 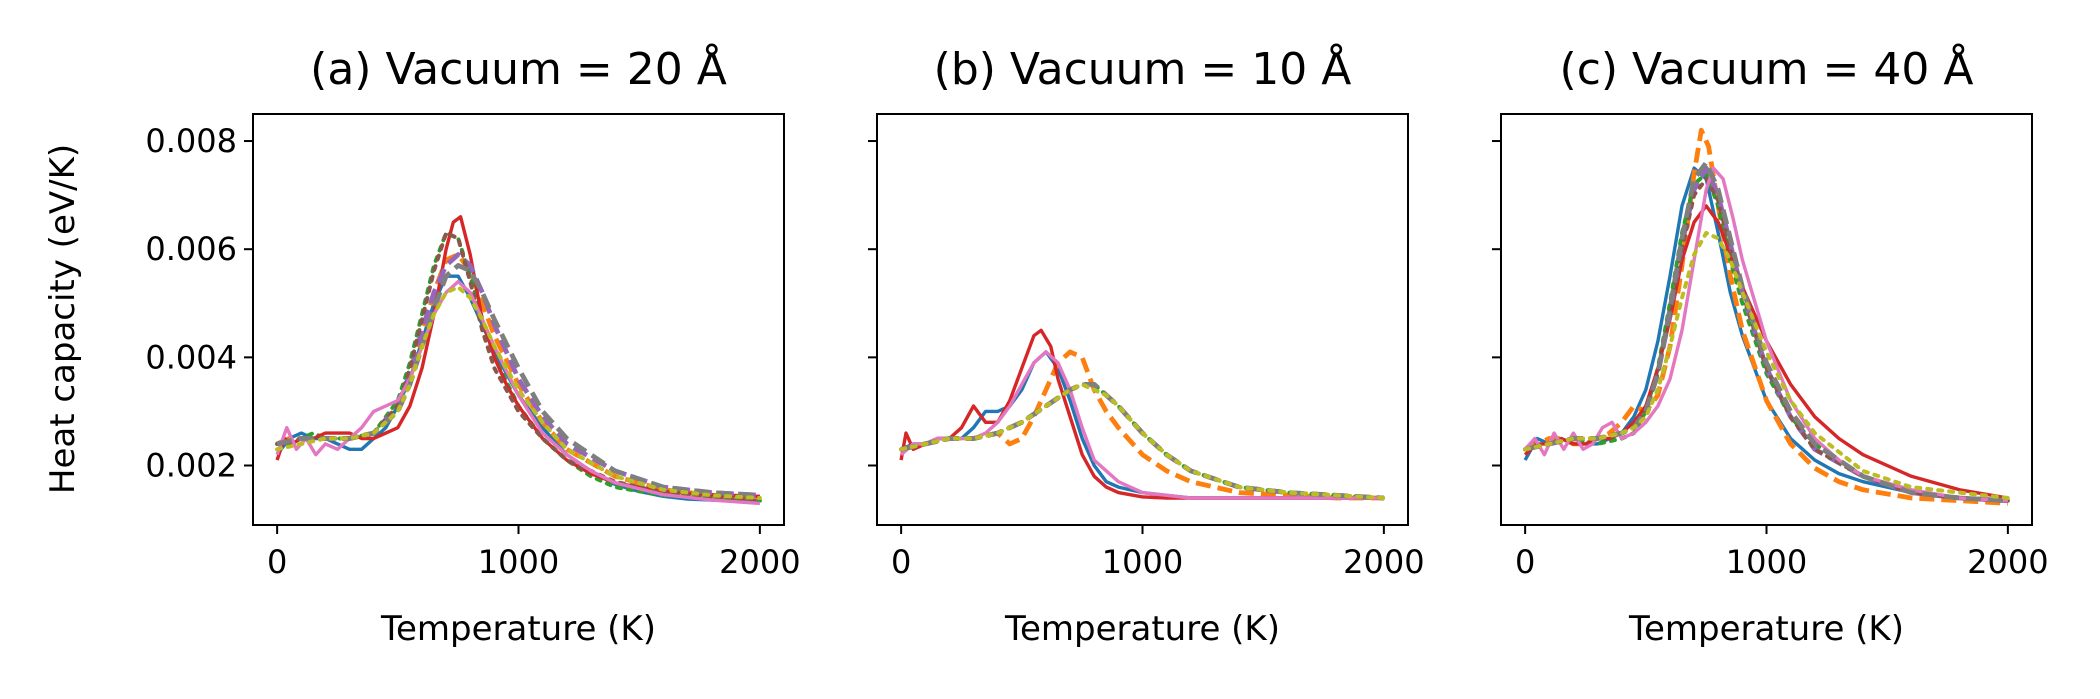 I want to click on y-tick-label: 0.008, so click(x=191, y=141).